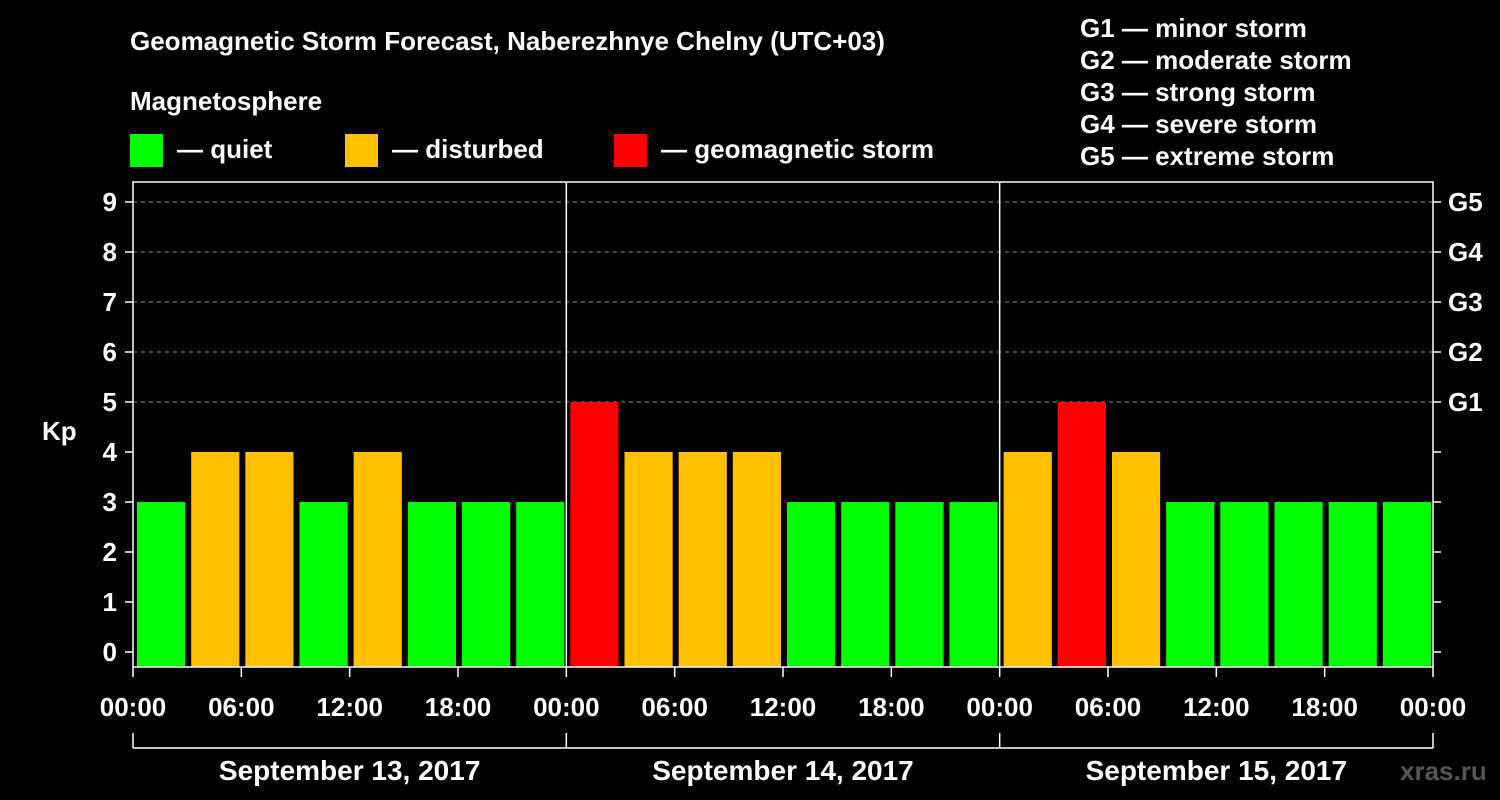 The image size is (1500, 800). I want to click on y-tick-label: 5, so click(110, 402).